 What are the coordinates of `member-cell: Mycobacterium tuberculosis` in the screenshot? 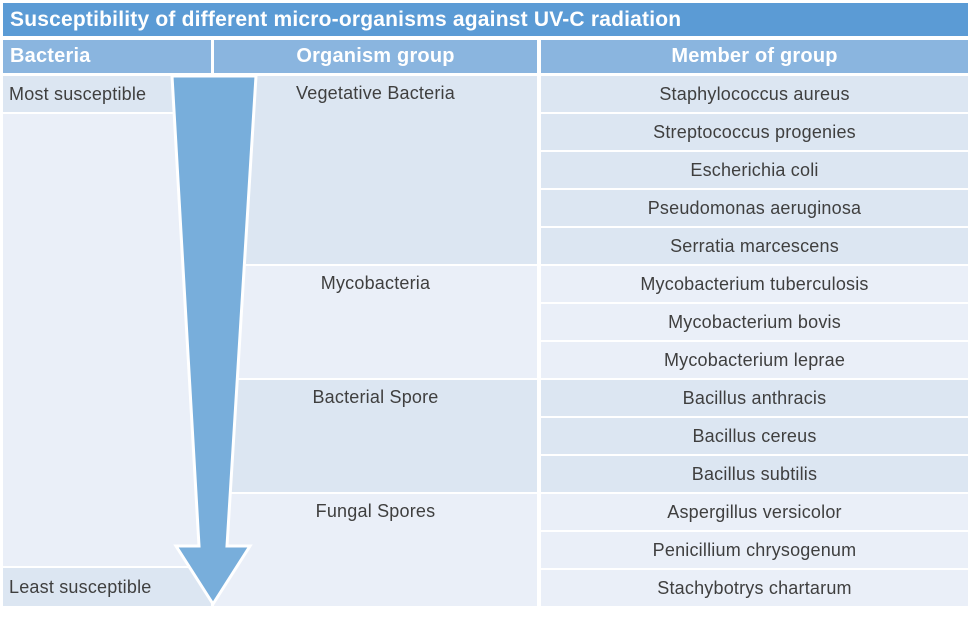 It's located at (754, 284).